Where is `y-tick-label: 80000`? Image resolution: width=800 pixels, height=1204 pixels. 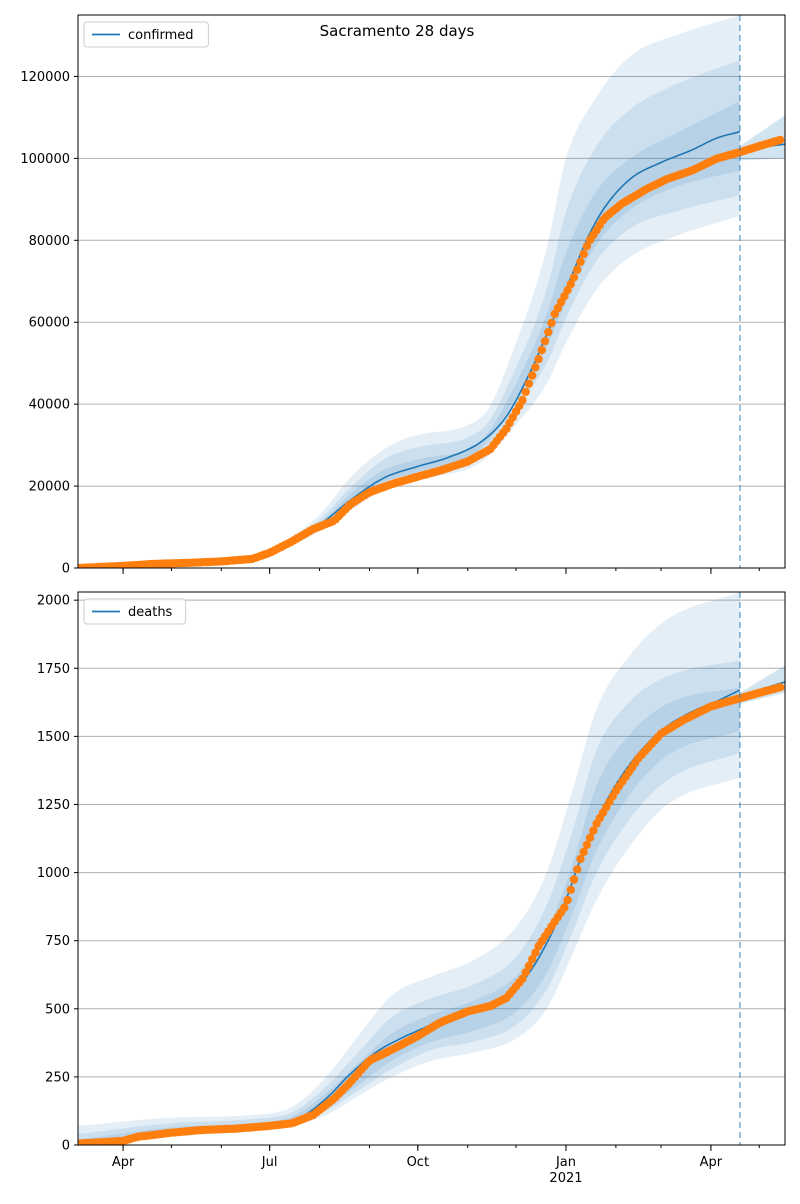
y-tick-label: 80000 is located at coordinates (49, 241).